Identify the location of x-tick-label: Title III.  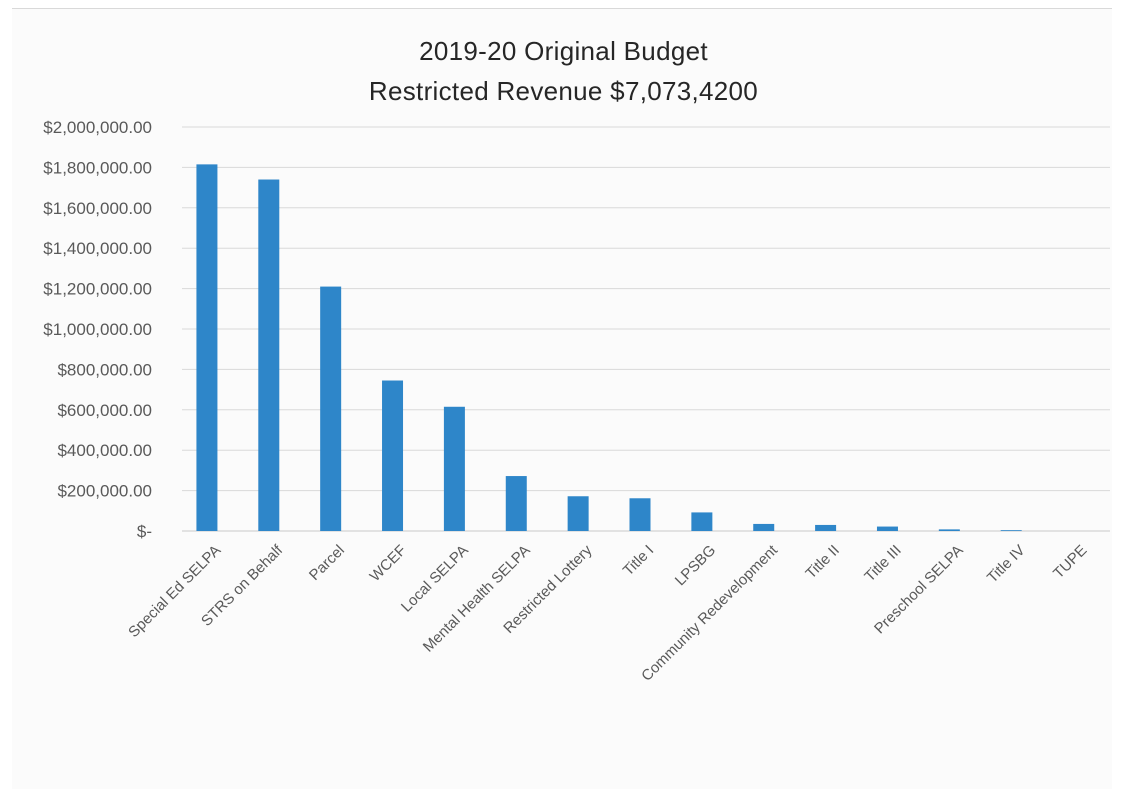
(882, 563).